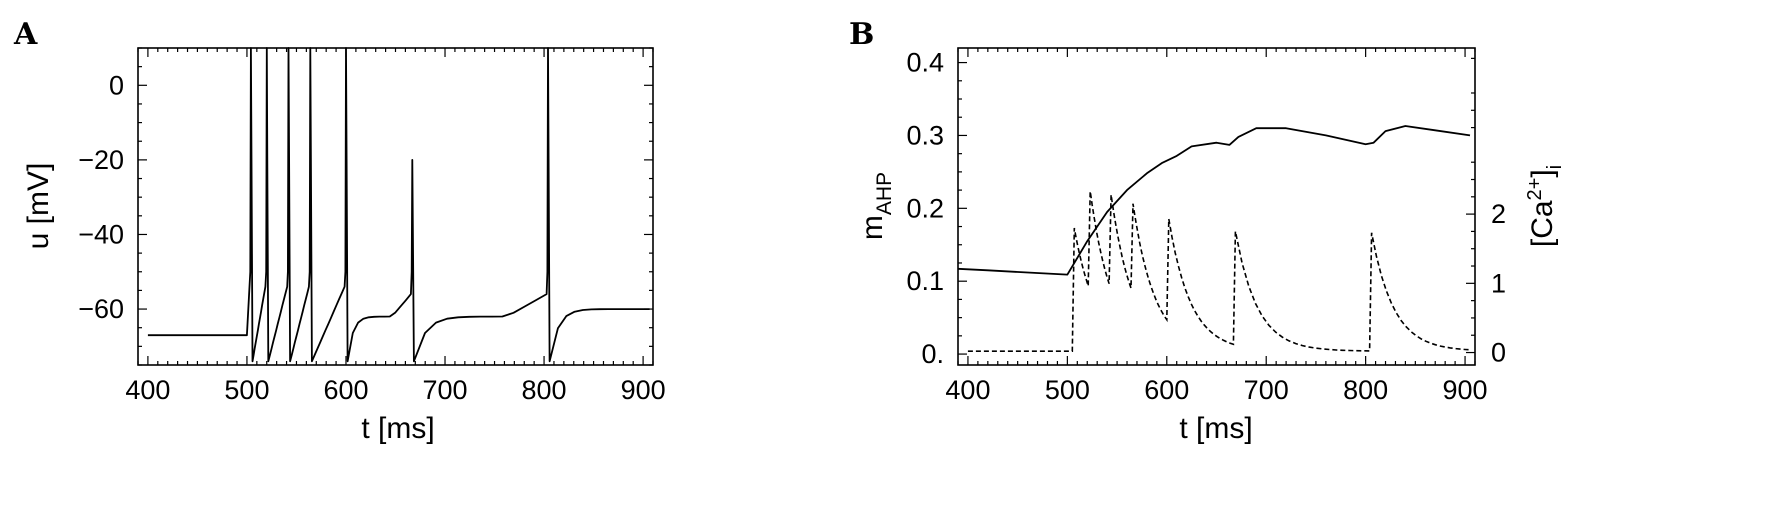 The image size is (1771, 511). What do you see at coordinates (925, 63) in the screenshot?
I see `chart-b-y-tick-label: 0.4` at bounding box center [925, 63].